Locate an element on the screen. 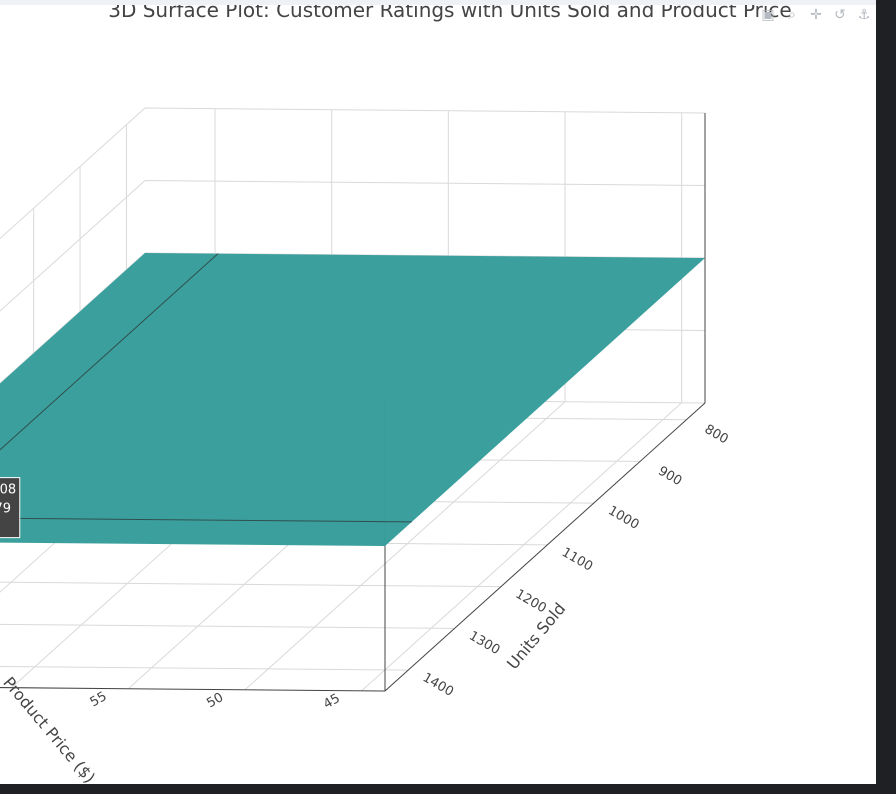 The height and width of the screenshot is (794, 896). modebar: ▣ ⌕ ✛ ↺ ⚓ is located at coordinates (816, 15).